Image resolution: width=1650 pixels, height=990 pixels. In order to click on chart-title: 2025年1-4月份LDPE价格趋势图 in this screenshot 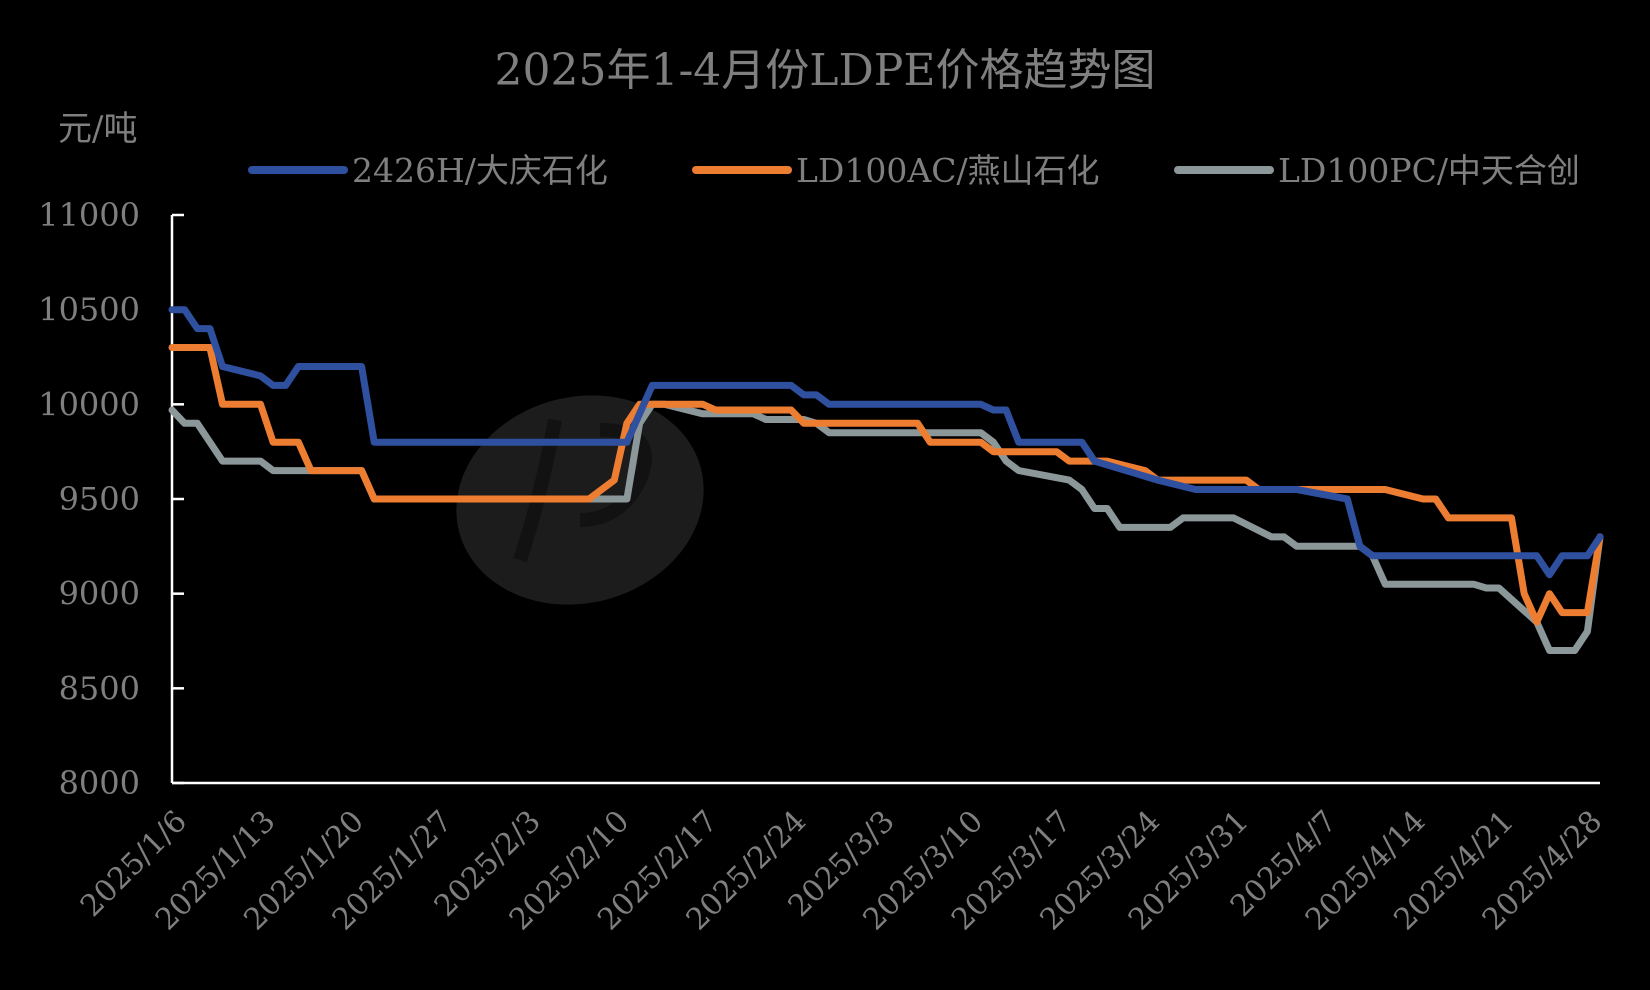, I will do `click(824, 70)`.